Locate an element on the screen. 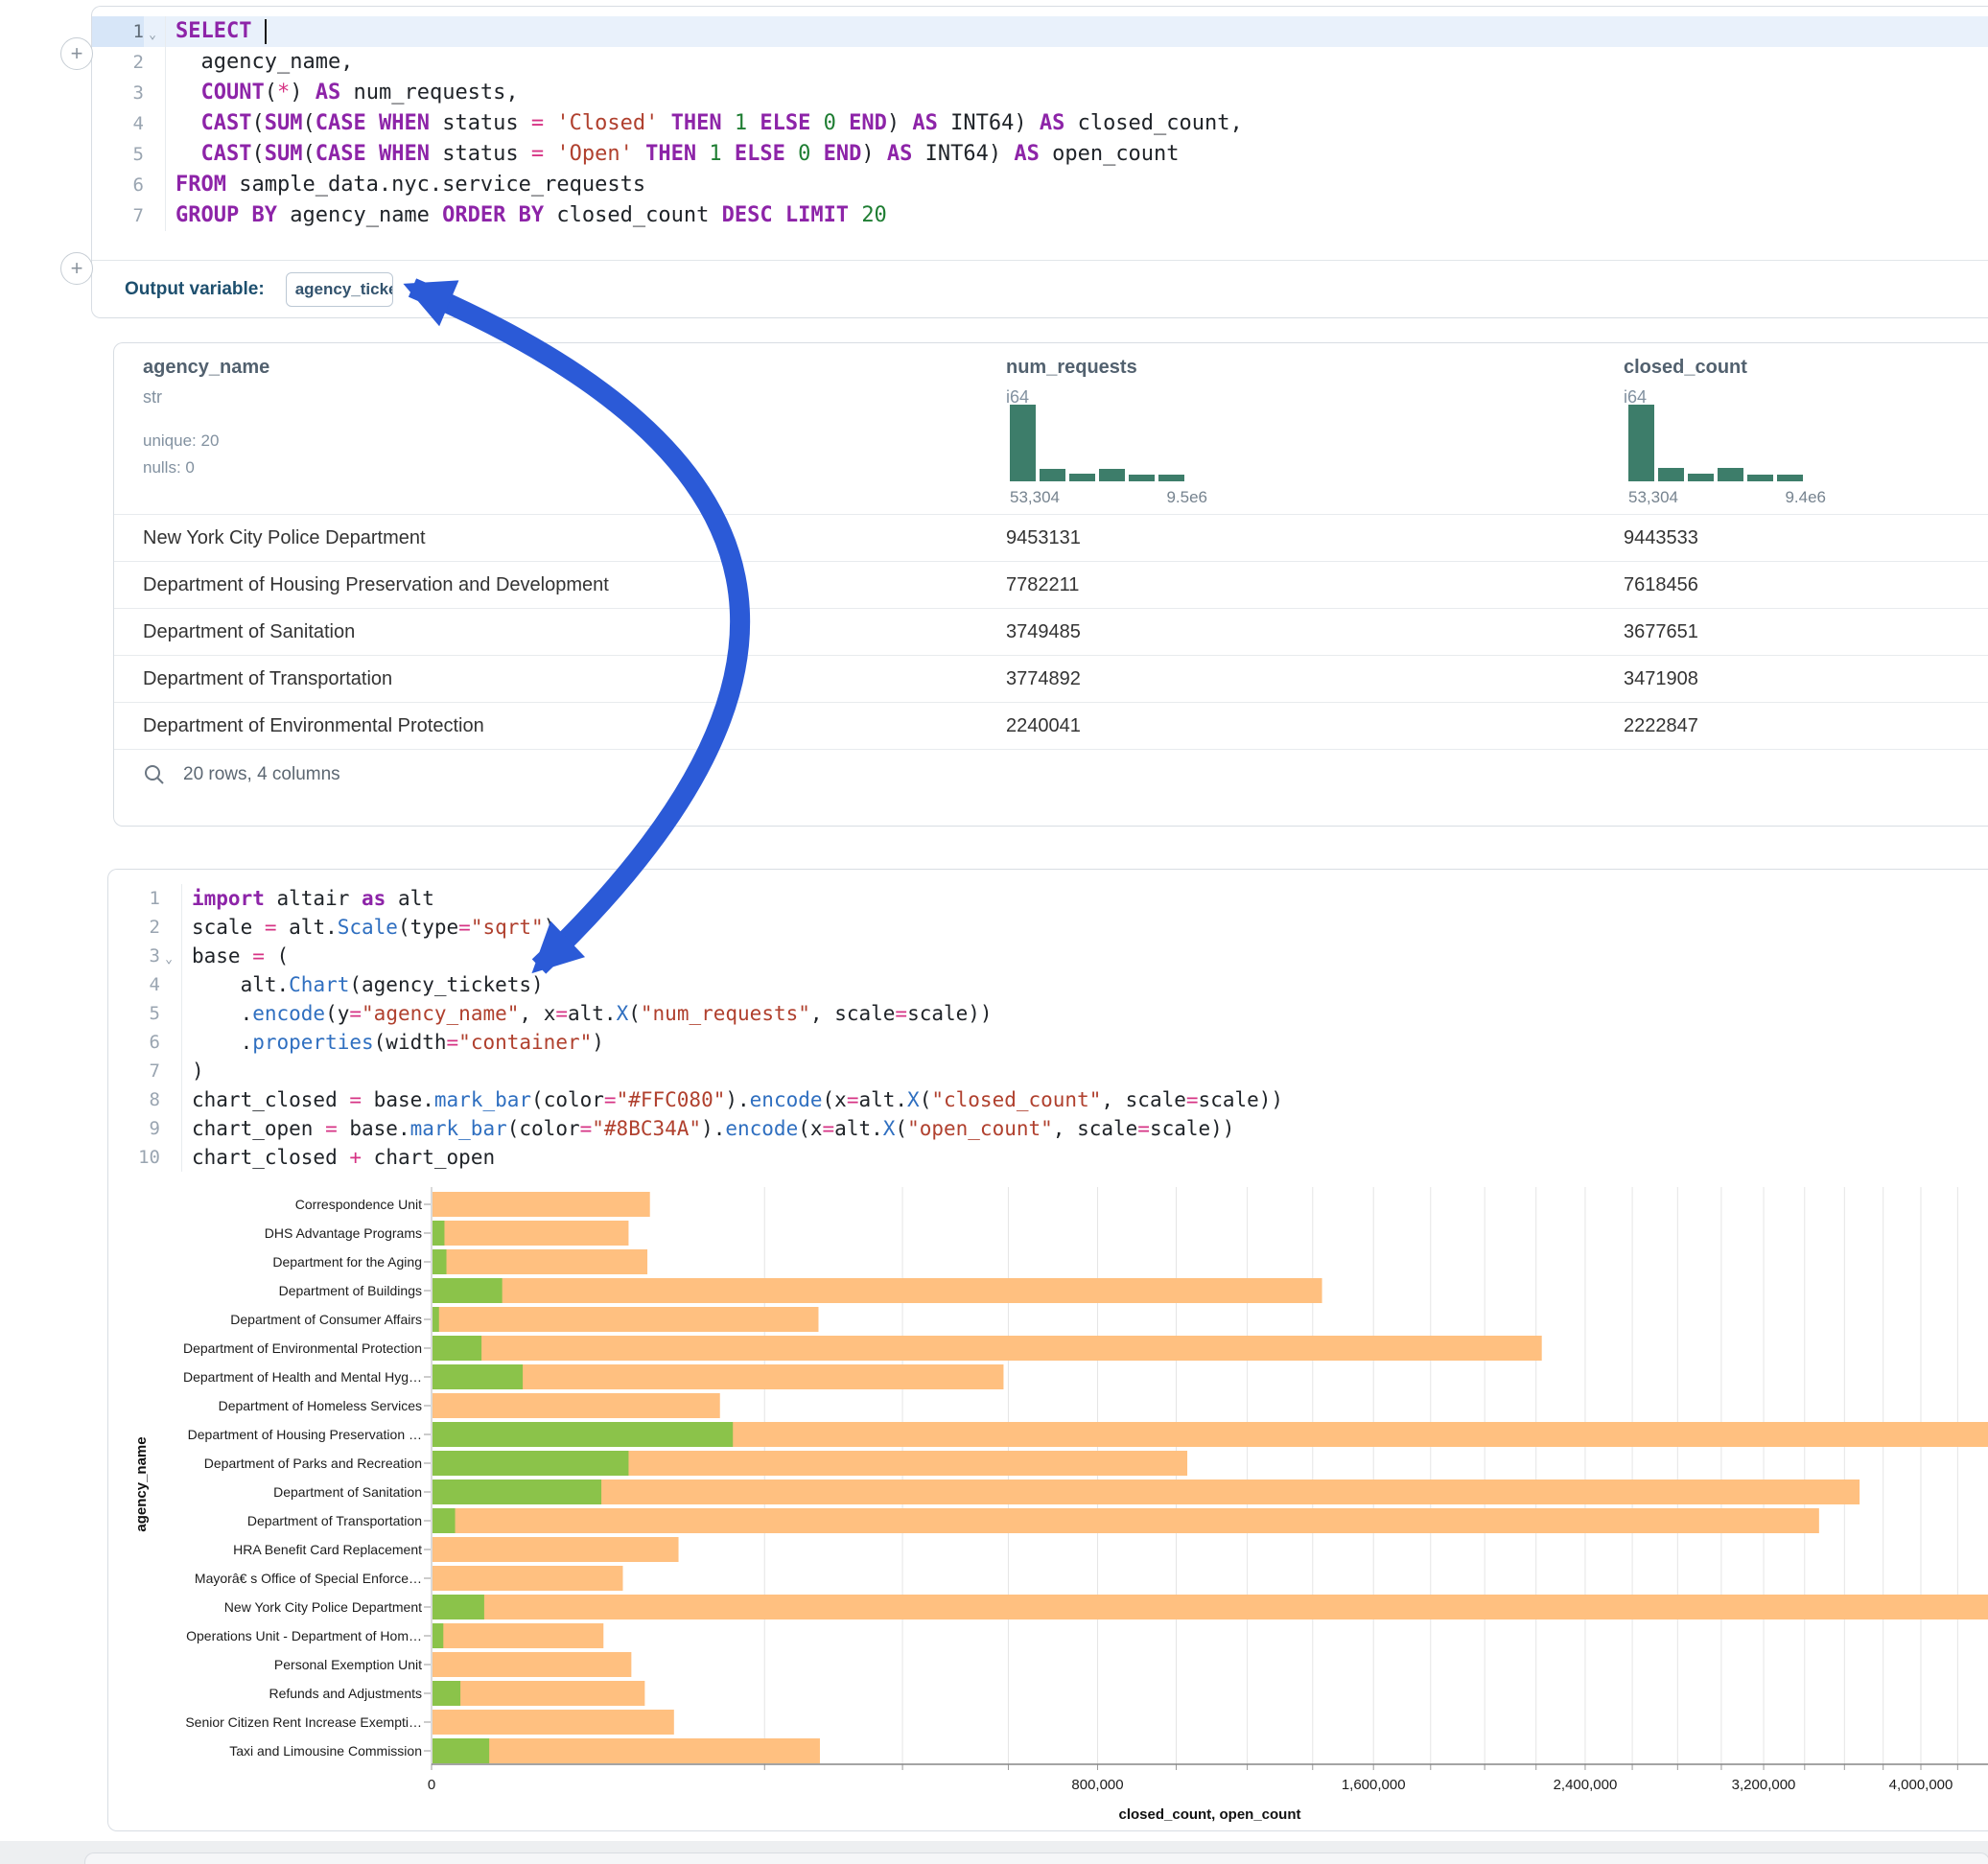 The image size is (1988, 1864). code-line: 3 ⌄ base = ( is located at coordinates (1048, 956).